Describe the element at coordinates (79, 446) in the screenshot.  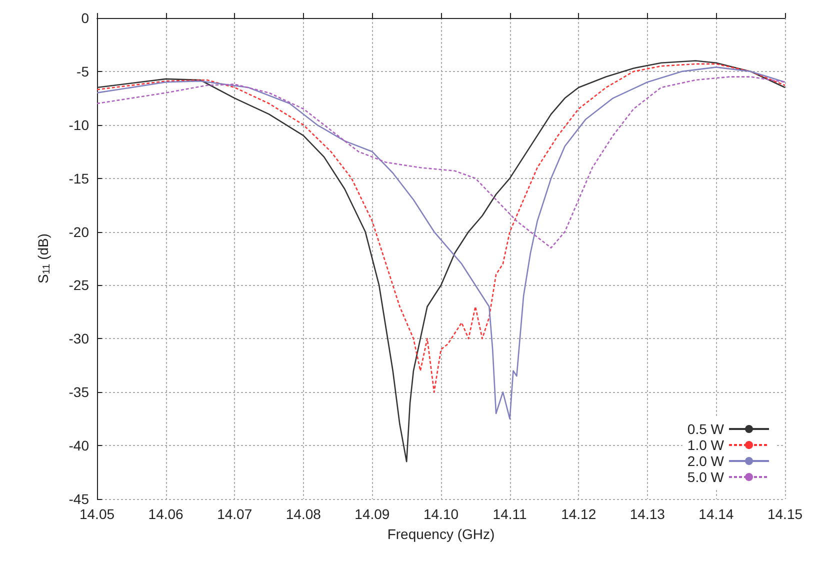
I see `y-tick-label: -40` at that location.